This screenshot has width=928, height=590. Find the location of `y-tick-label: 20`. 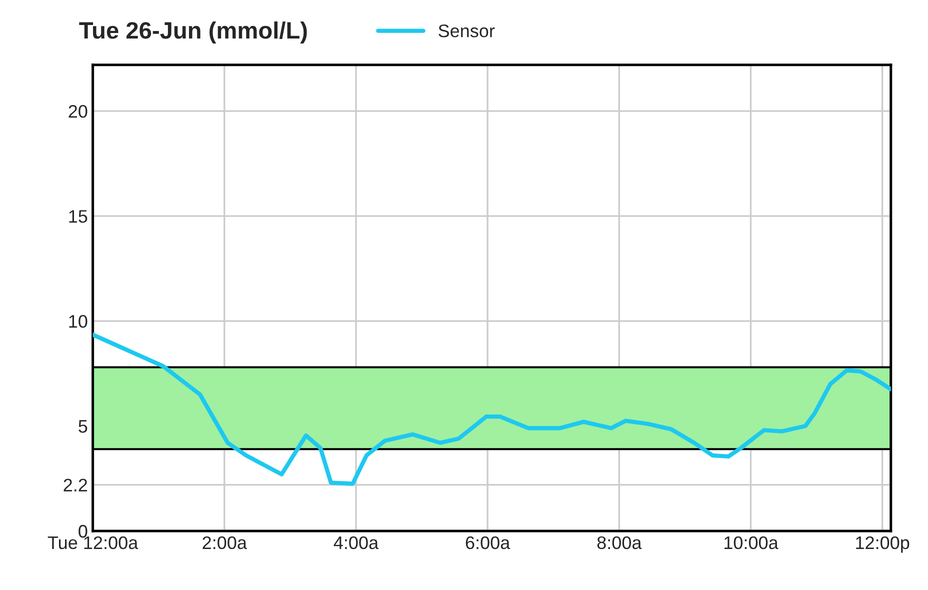

y-tick-label: 20 is located at coordinates (78, 111).